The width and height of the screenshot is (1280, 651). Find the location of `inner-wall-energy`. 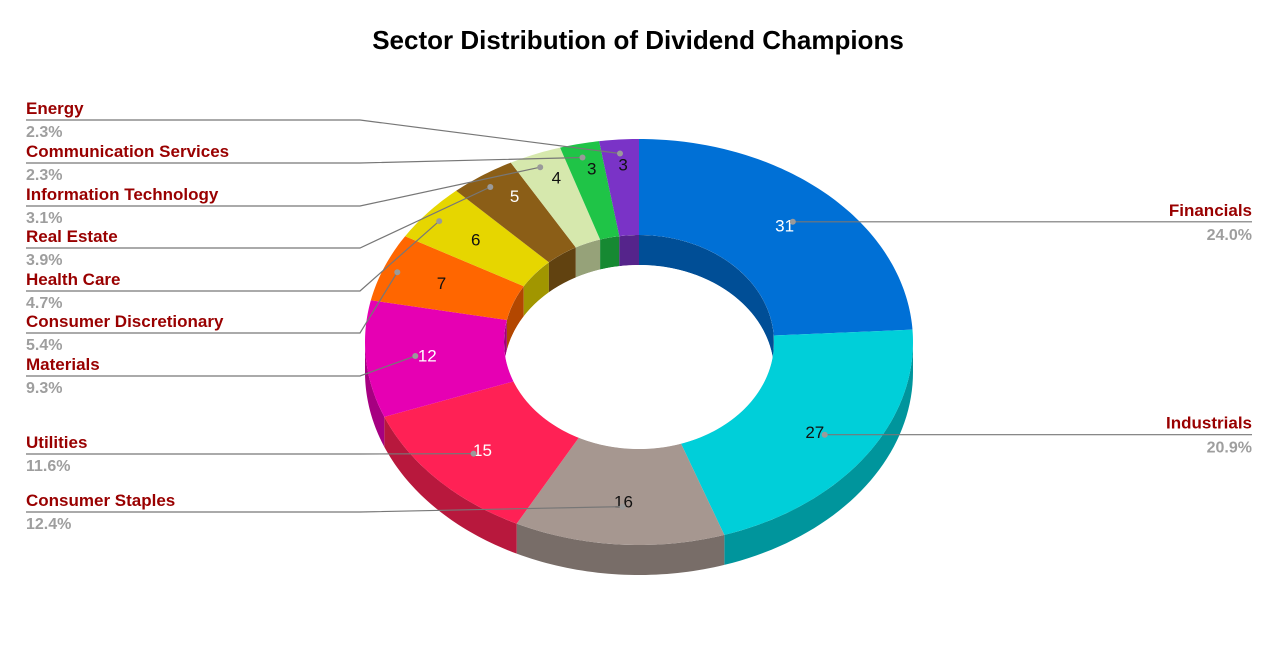

inner-wall-energy is located at coordinates (629, 251).